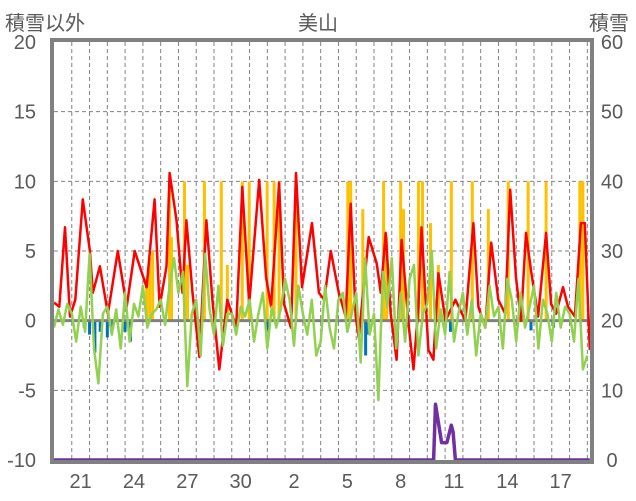 This screenshot has width=636, height=501. Describe the element at coordinates (241, 482) in the screenshot. I see `x-tick-label: 30` at that location.